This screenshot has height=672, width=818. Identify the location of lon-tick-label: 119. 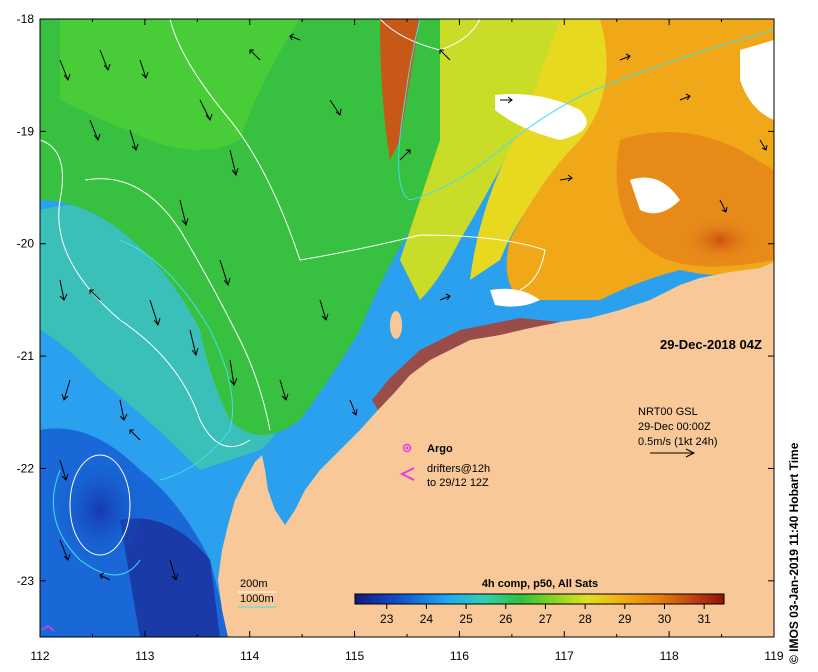
(773, 656).